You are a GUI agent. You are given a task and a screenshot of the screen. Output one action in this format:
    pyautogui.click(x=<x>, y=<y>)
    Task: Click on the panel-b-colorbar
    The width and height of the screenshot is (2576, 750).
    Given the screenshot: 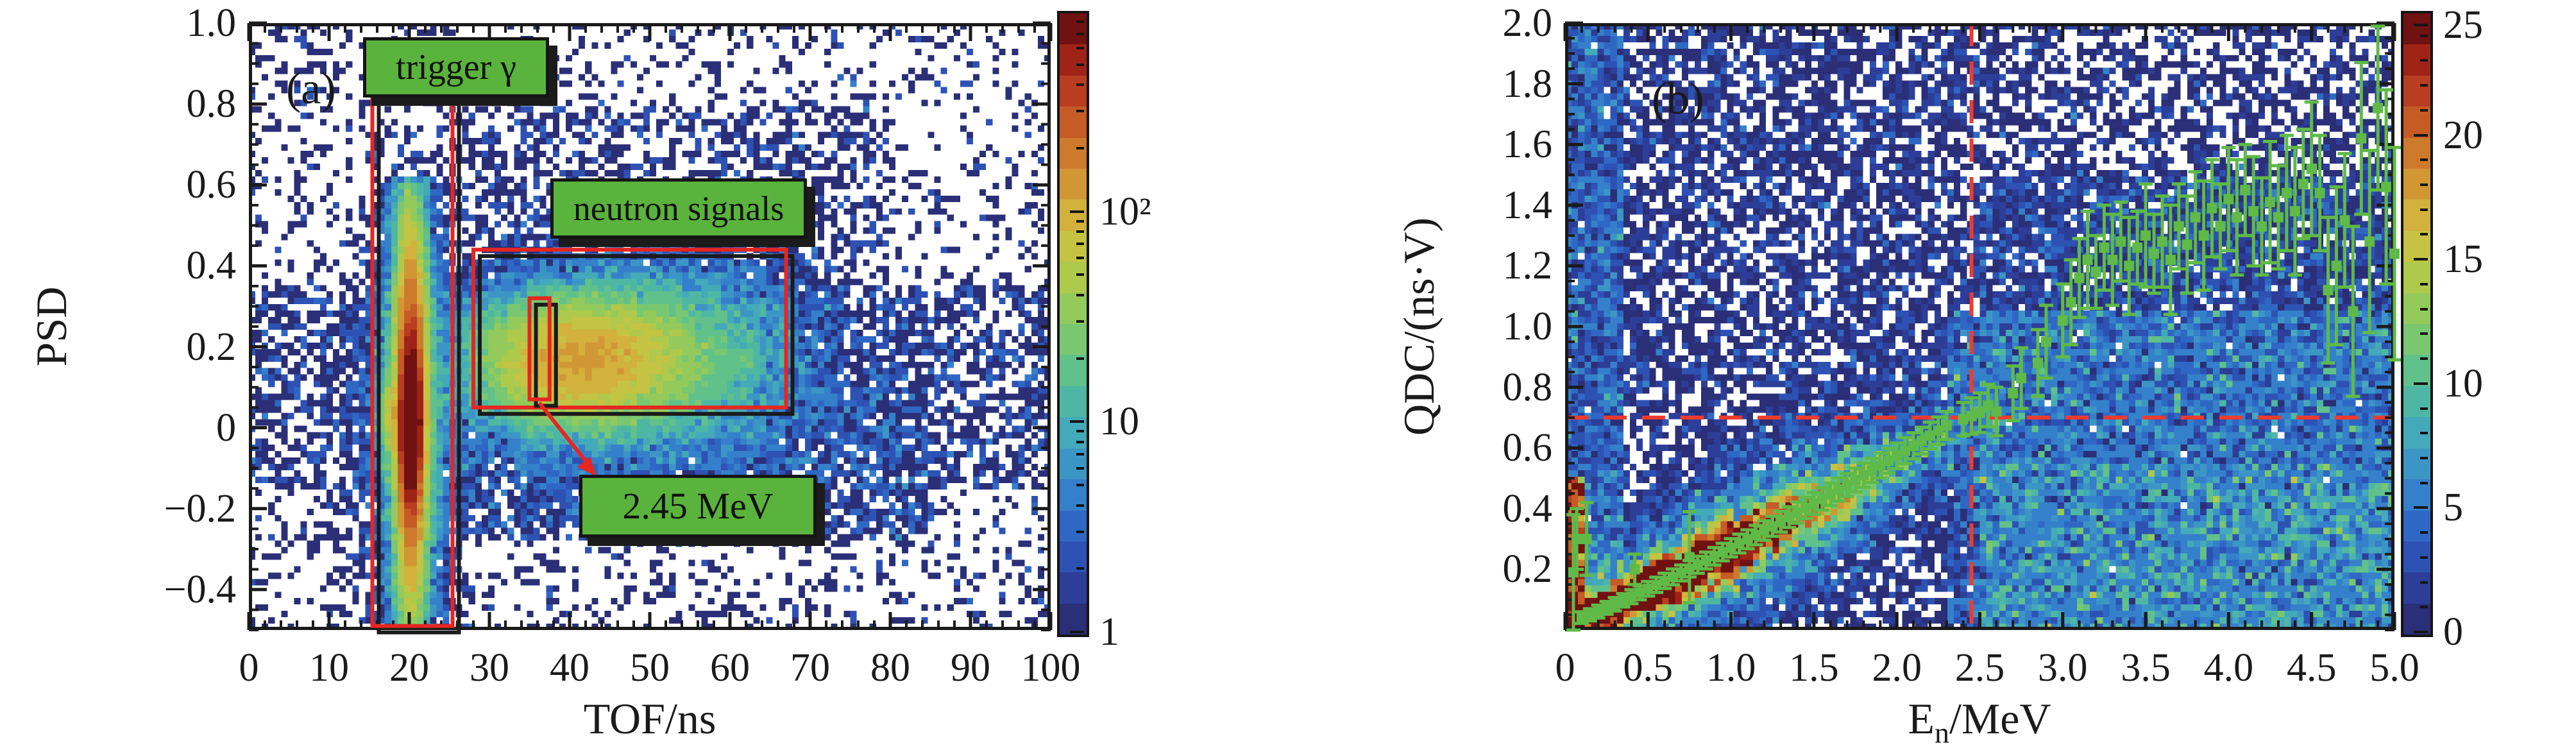 What is the action you would take?
    pyautogui.click(x=2417, y=324)
    